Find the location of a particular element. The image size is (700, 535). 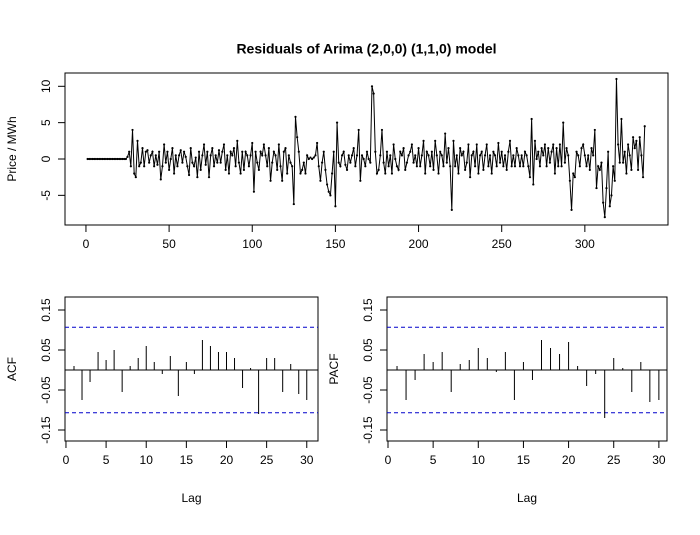

x-tick-label: 100 is located at coordinates (252, 244).